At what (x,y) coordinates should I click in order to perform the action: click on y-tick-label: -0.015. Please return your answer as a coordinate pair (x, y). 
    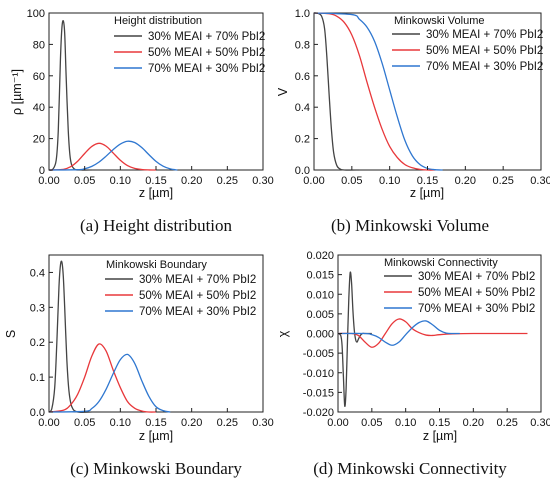
    Looking at the image, I should click on (318, 393).